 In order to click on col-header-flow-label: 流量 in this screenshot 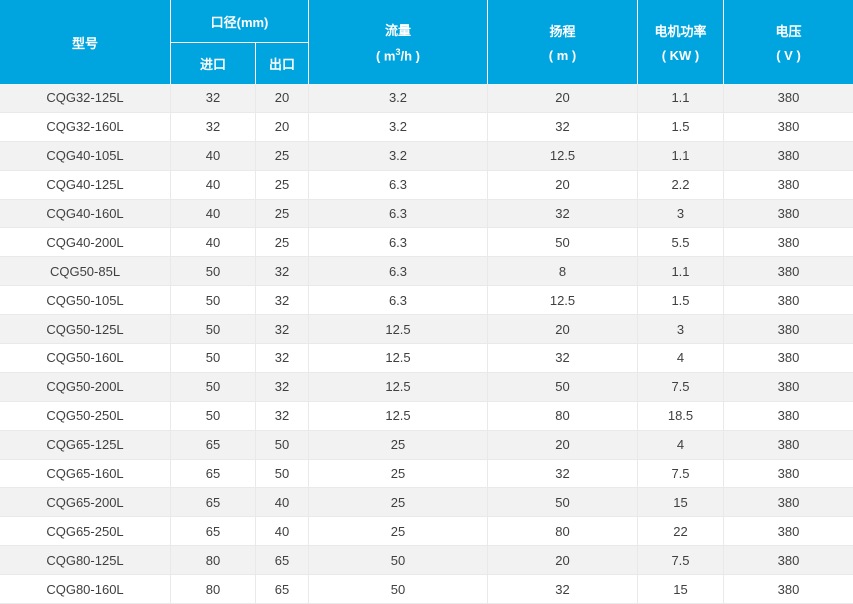, I will do `click(397, 31)`.